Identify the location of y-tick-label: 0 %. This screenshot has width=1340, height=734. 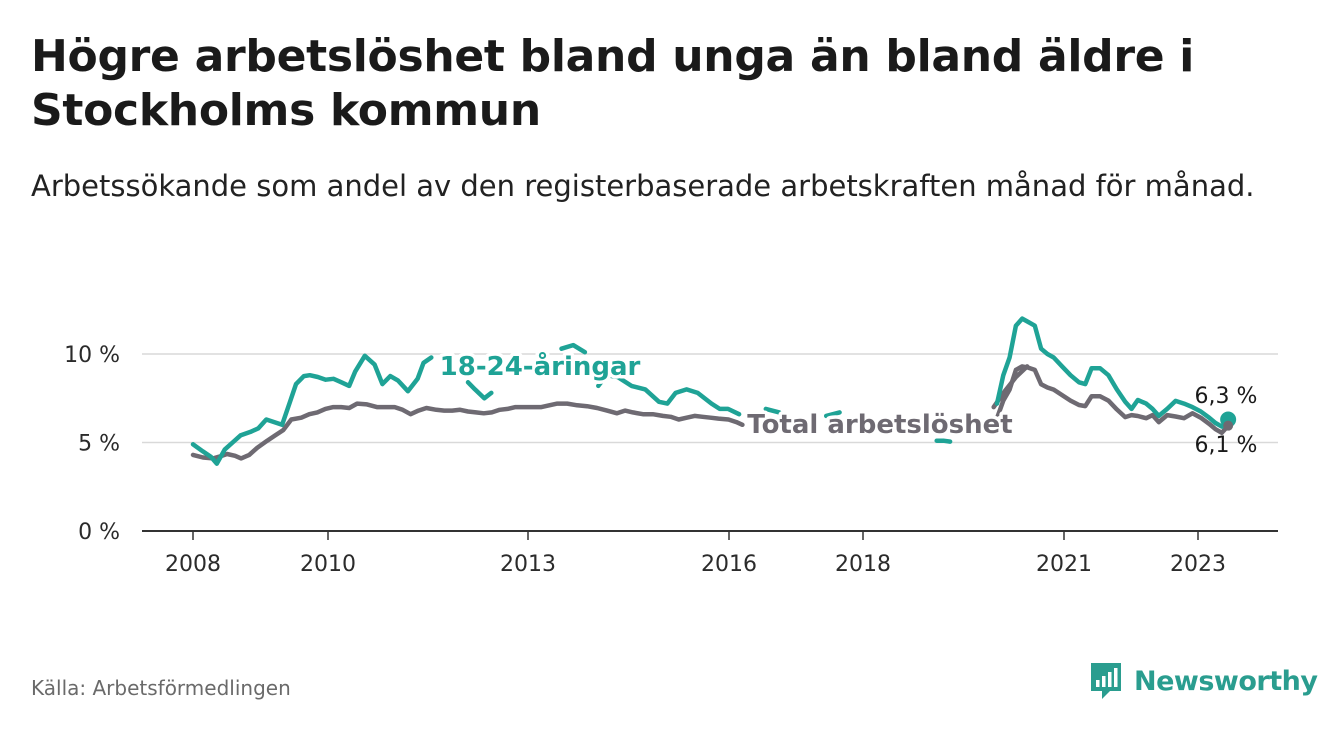
(99, 532).